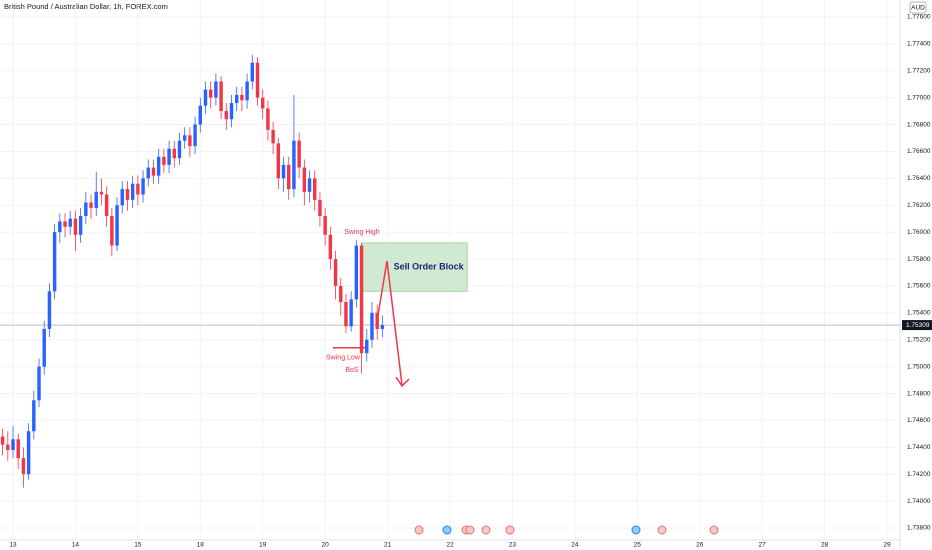 The width and height of the screenshot is (932, 550). I want to click on x-tick-label: 23, so click(513, 545).